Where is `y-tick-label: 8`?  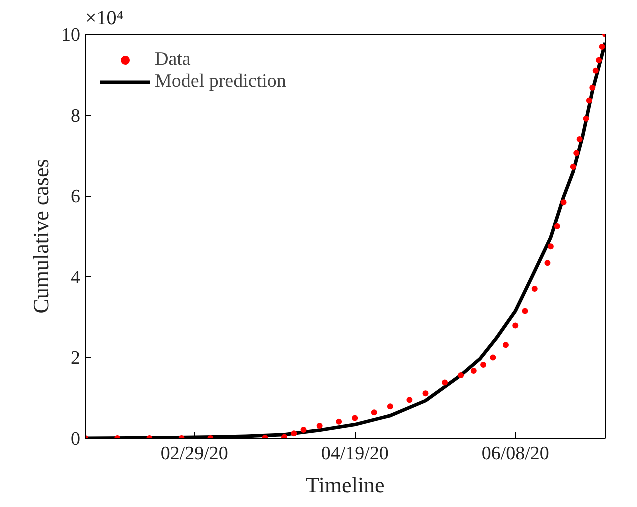
y-tick-label: 8 is located at coordinates (75, 116).